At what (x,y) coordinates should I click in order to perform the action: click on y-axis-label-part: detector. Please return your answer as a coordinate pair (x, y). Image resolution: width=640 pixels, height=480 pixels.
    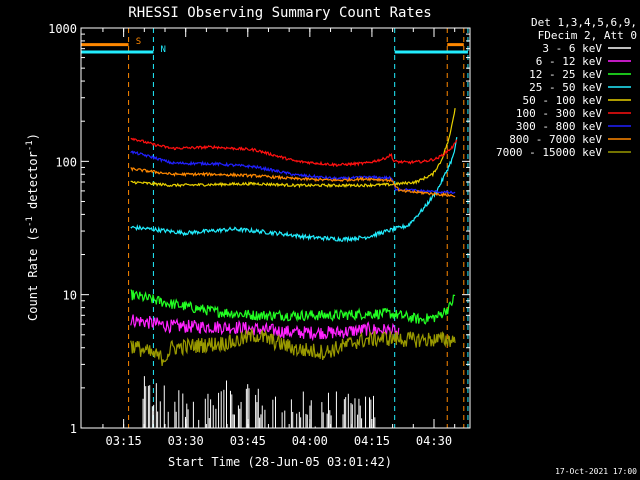
    Looking at the image, I should click on (33, 183).